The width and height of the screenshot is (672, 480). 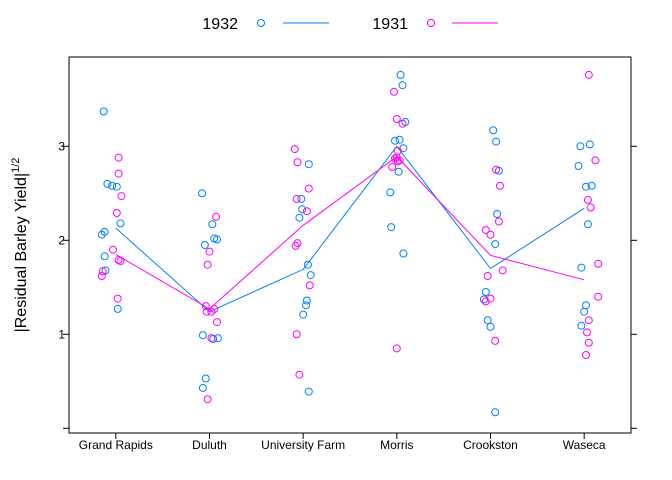 What do you see at coordinates (303, 445) in the screenshot?
I see `x-tick-label: University Farm` at bounding box center [303, 445].